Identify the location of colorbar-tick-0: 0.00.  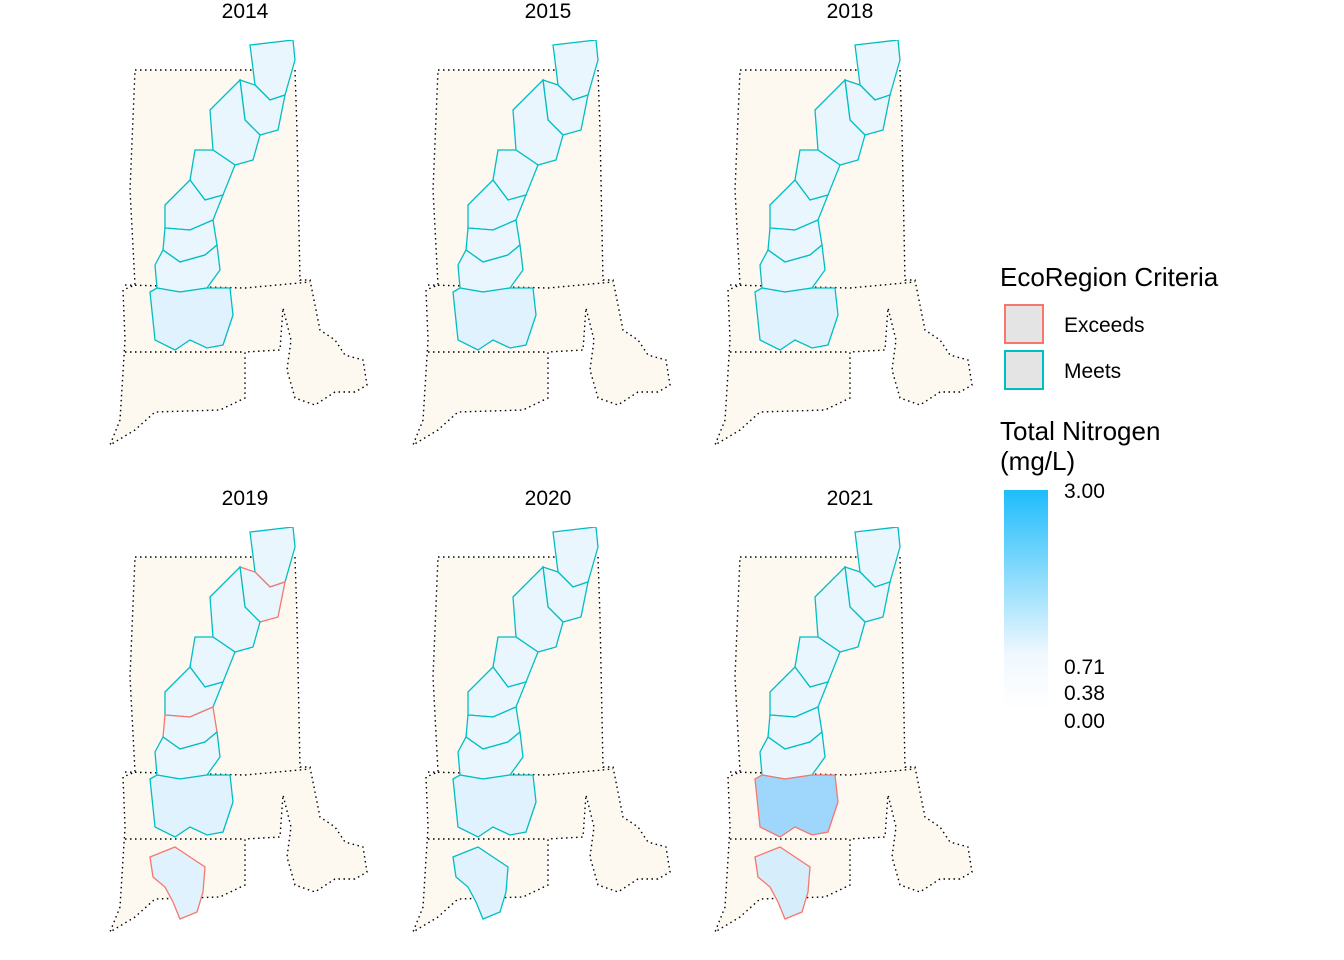
(1084, 721).